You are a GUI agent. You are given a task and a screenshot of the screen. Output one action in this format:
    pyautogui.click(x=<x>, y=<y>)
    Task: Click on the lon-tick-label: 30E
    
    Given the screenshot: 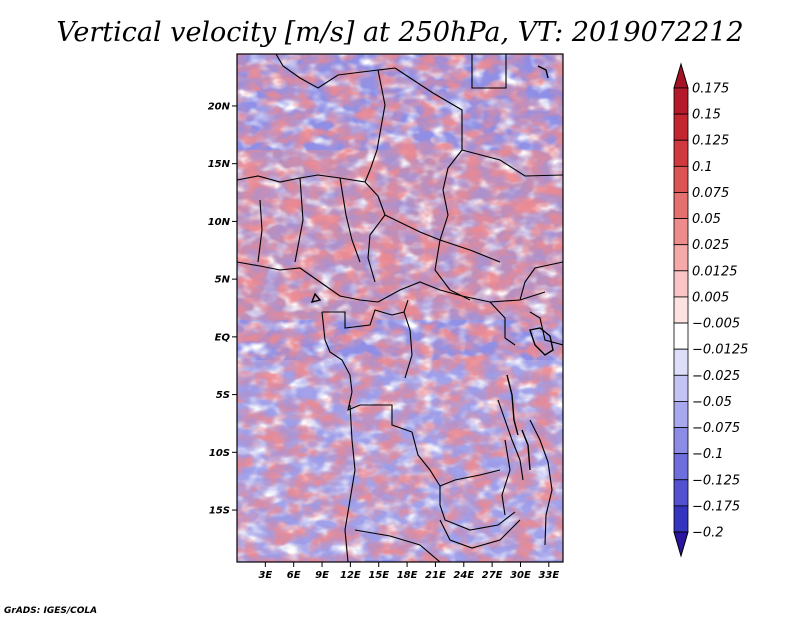 What is the action you would take?
    pyautogui.click(x=520, y=575)
    